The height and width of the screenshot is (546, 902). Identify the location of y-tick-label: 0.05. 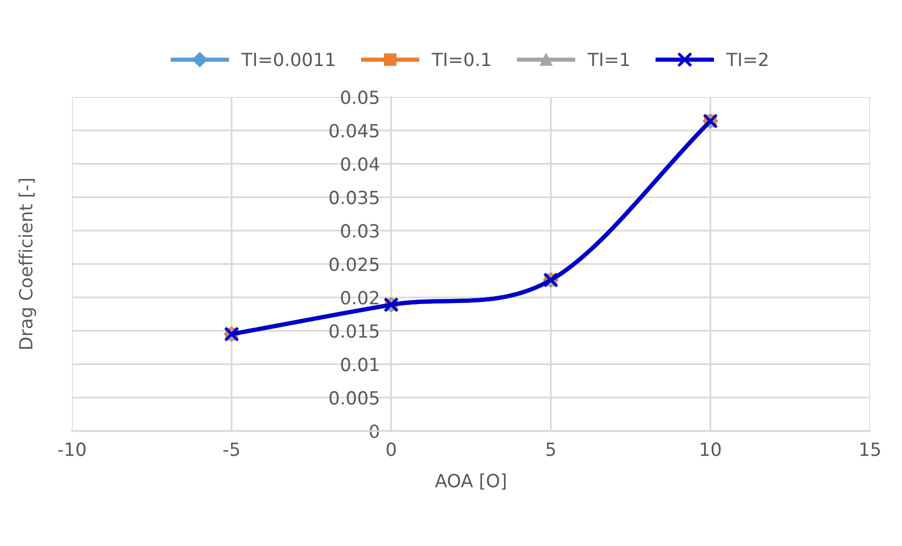
(360, 97).